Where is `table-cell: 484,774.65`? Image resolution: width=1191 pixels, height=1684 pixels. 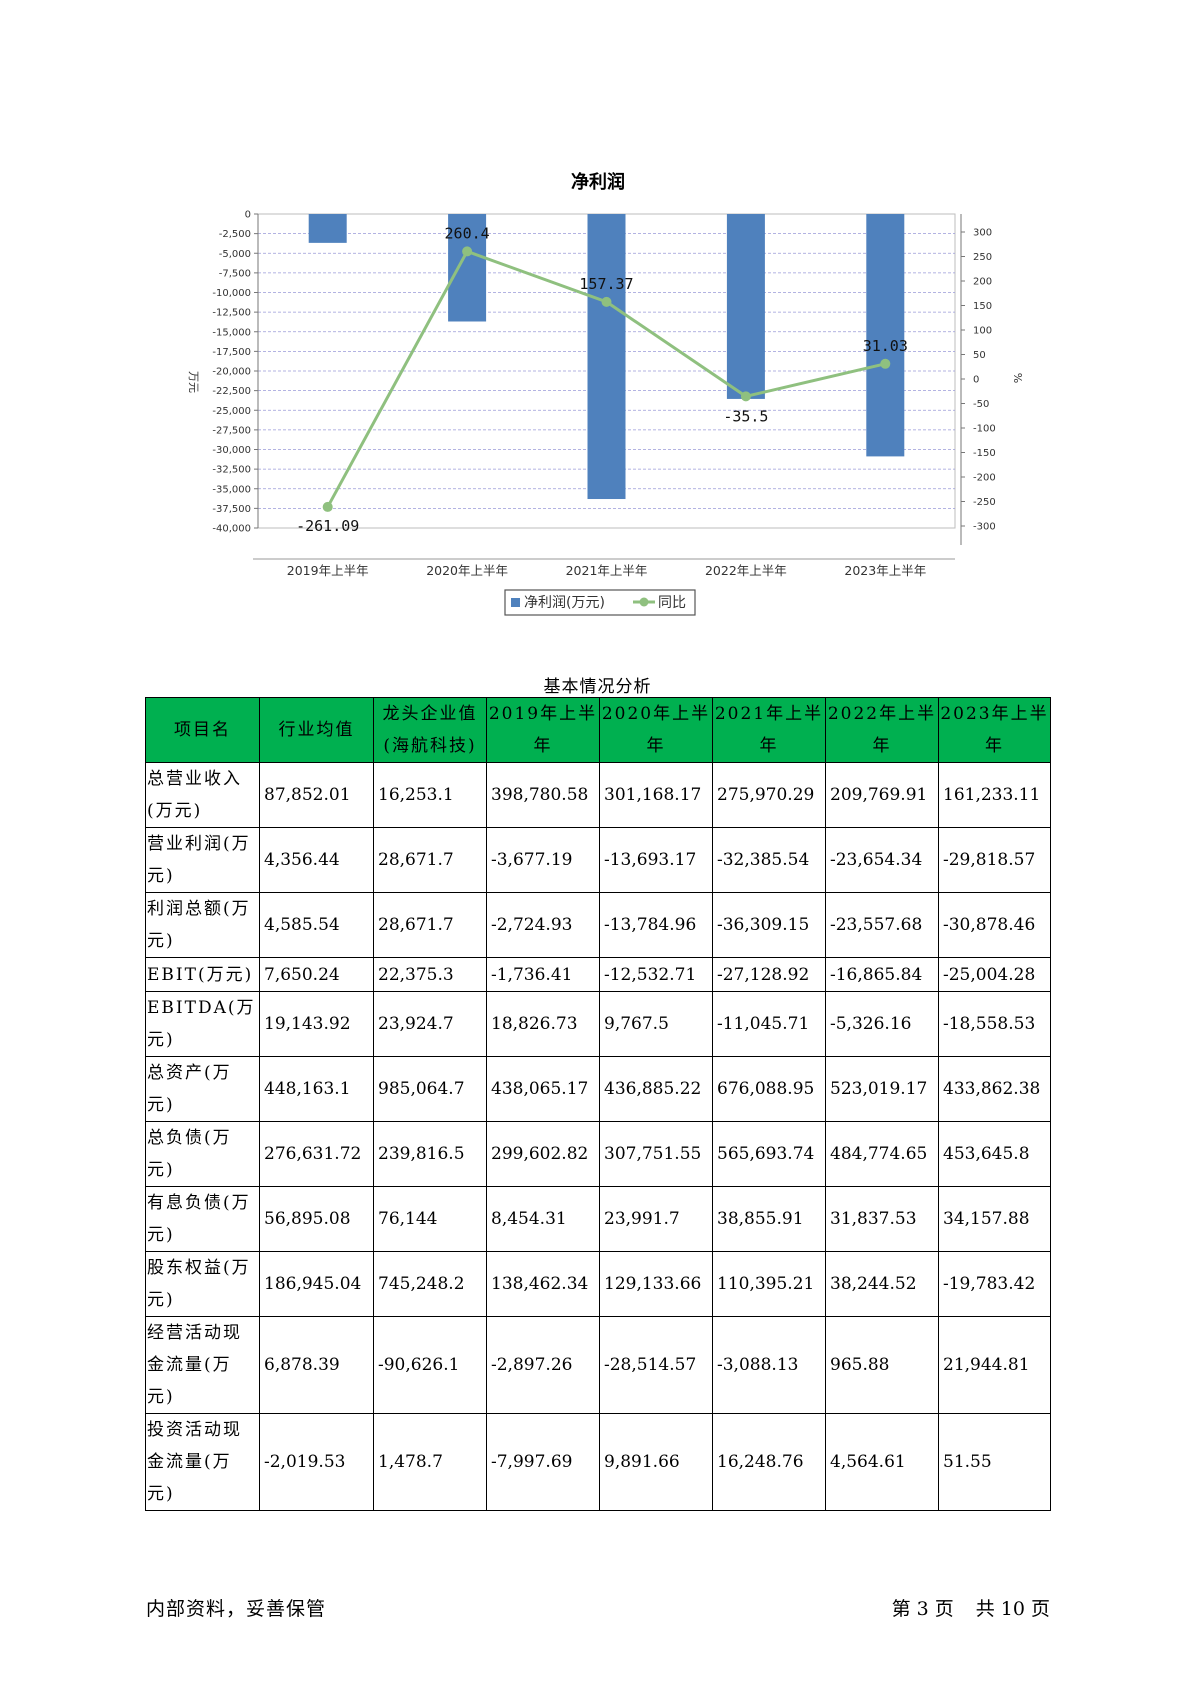 table-cell: 484,774.65 is located at coordinates (882, 1154).